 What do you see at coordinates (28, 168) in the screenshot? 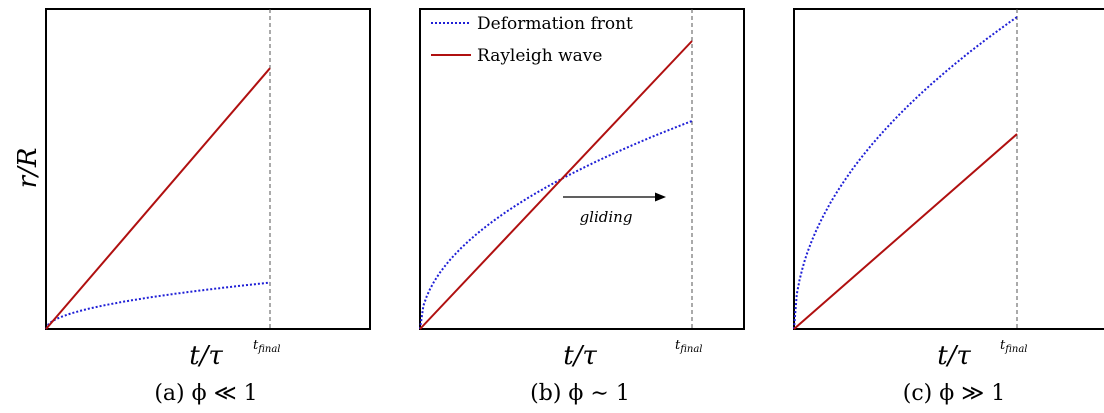
I see `y-axis-label: r/R` at bounding box center [28, 168].